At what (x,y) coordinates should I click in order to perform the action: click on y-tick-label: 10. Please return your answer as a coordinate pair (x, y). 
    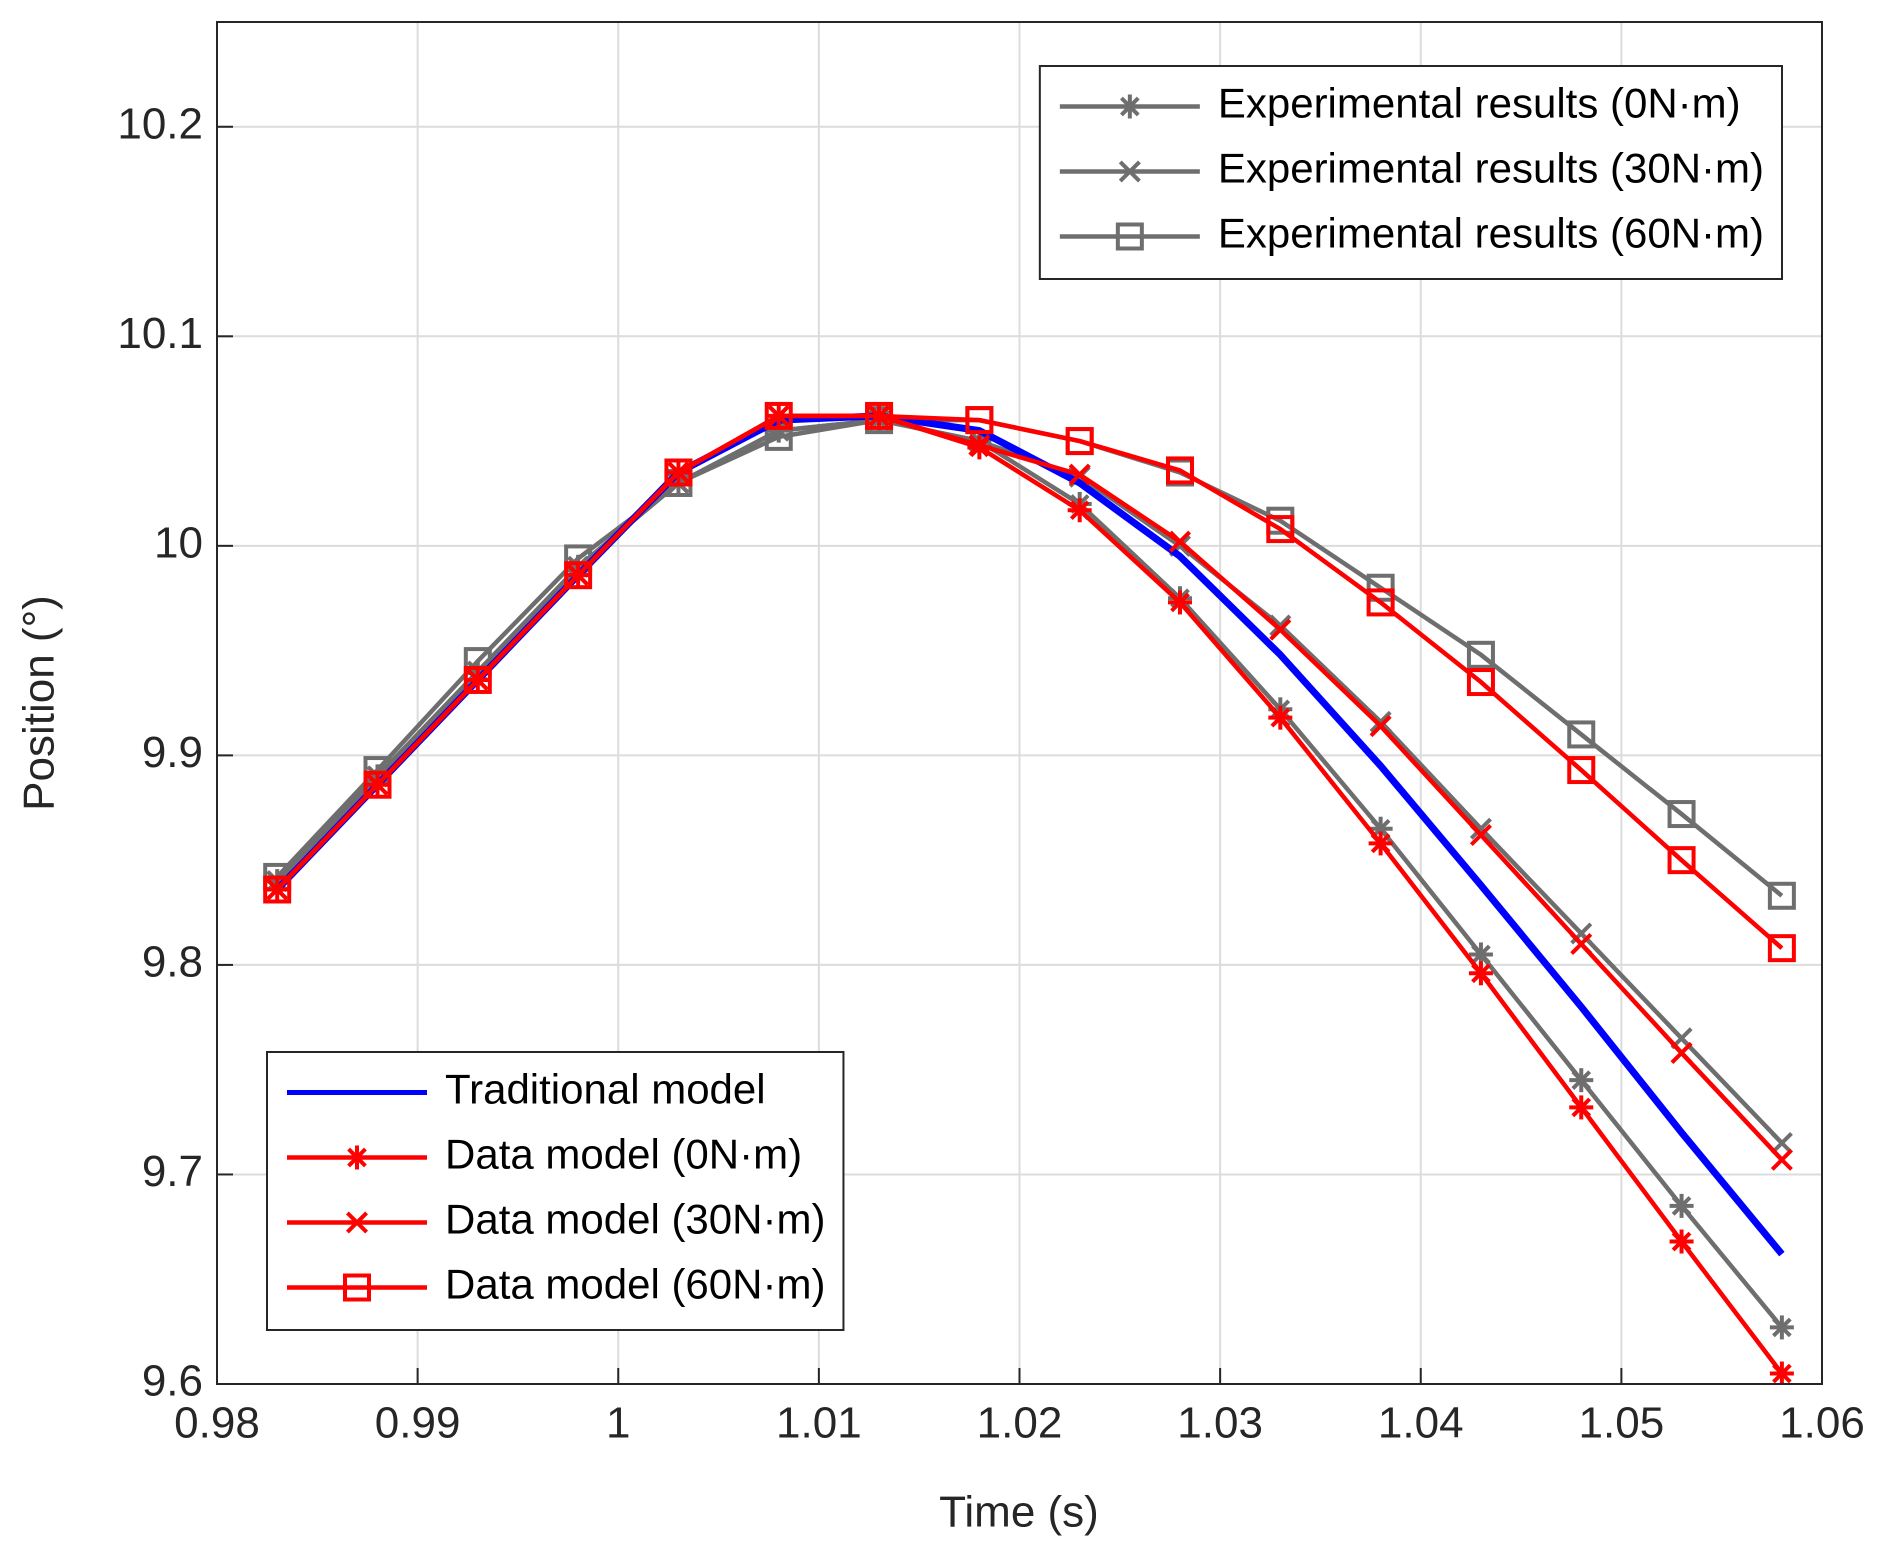
    Looking at the image, I should click on (178, 542).